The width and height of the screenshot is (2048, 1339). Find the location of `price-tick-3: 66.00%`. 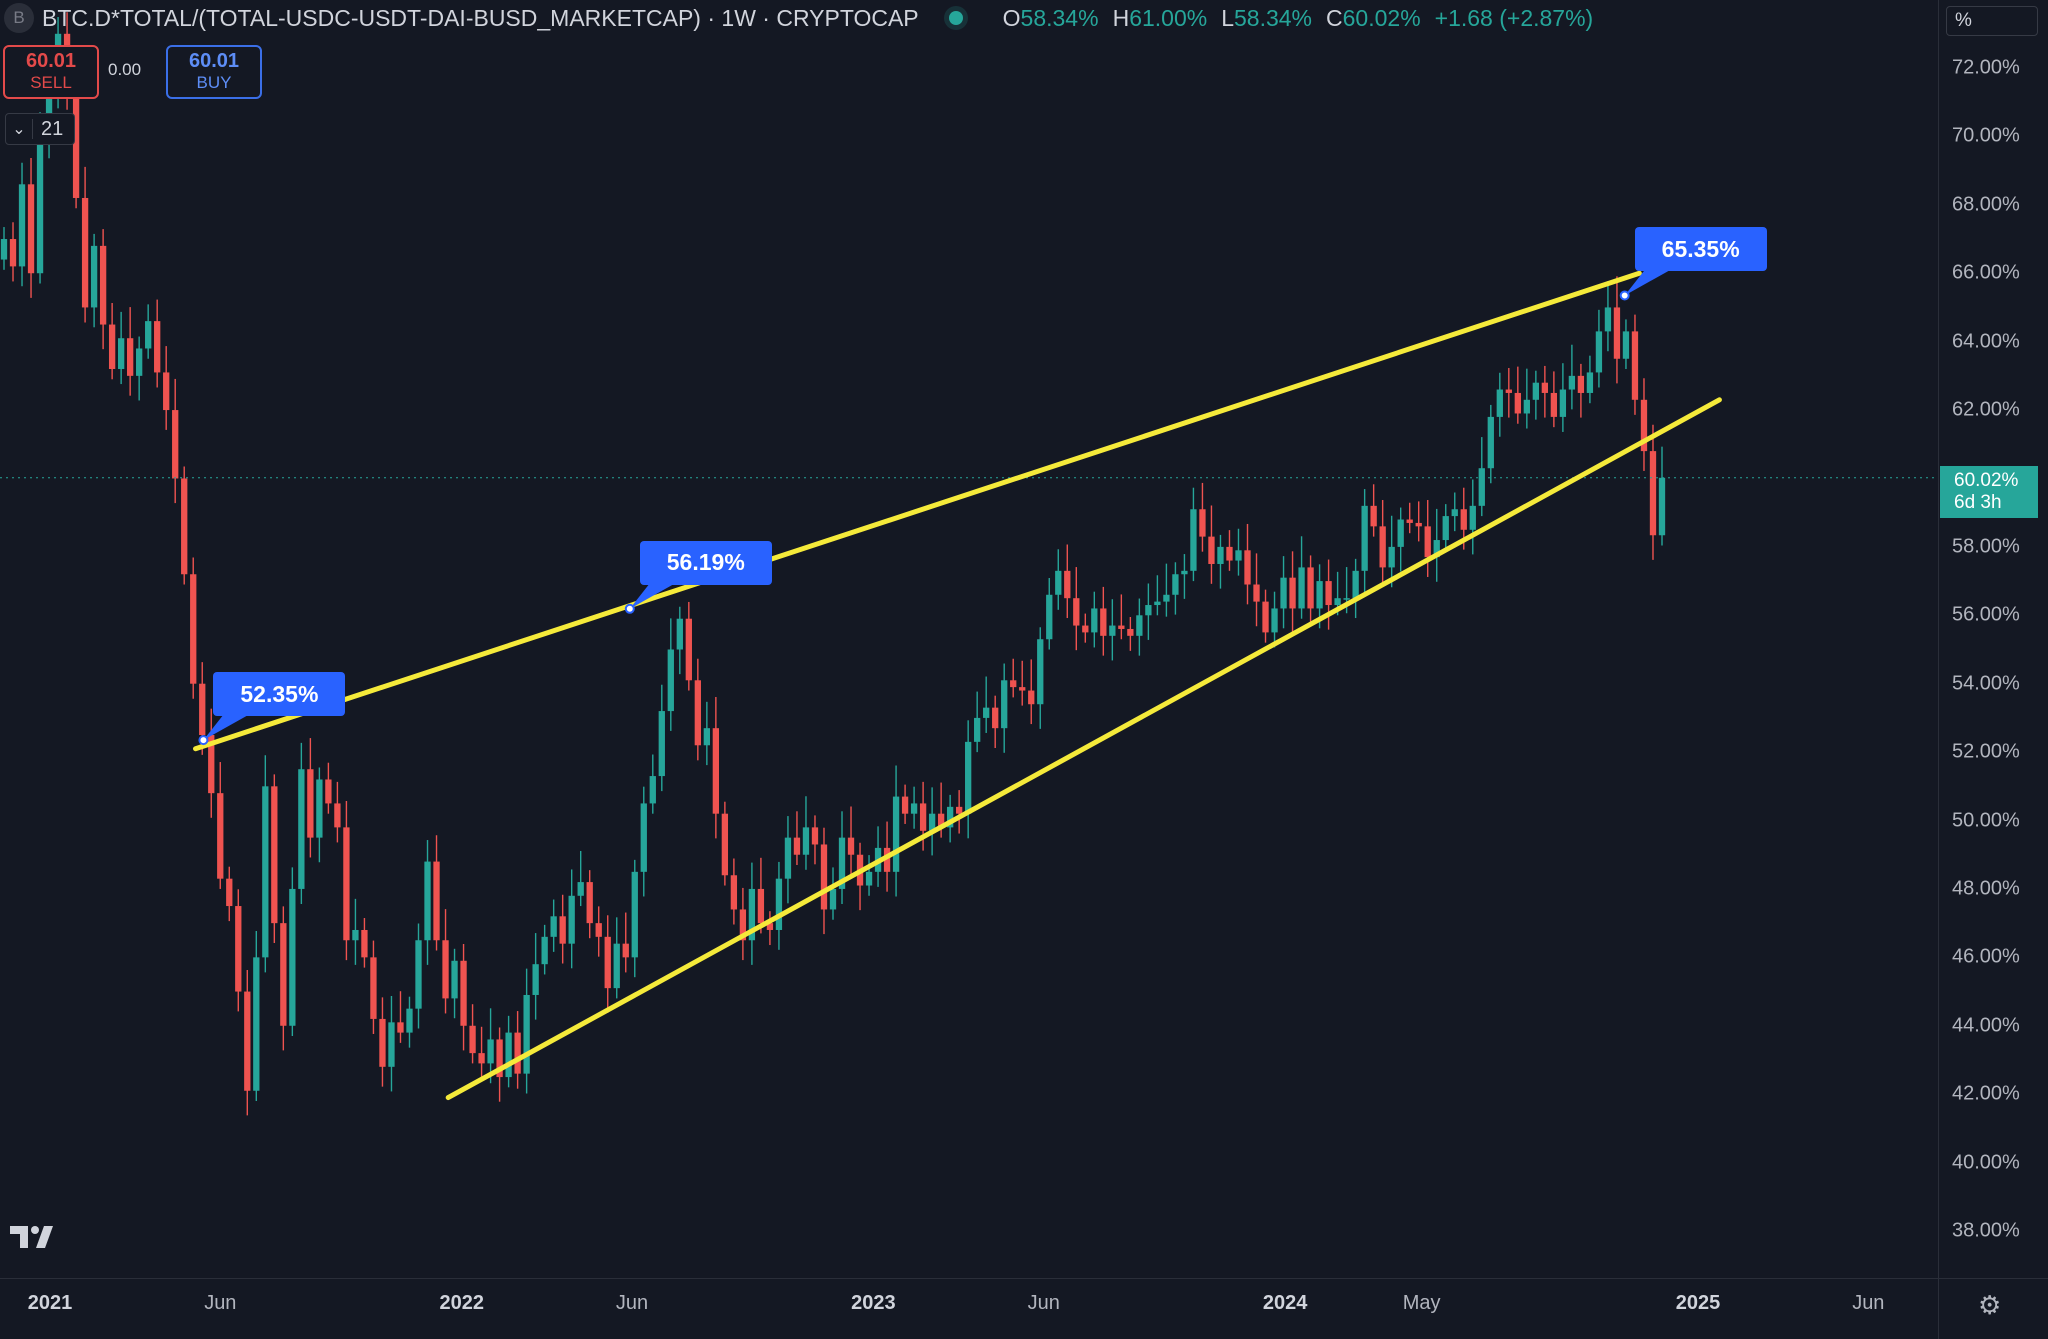

price-tick-3: 66.00% is located at coordinates (1986, 272).